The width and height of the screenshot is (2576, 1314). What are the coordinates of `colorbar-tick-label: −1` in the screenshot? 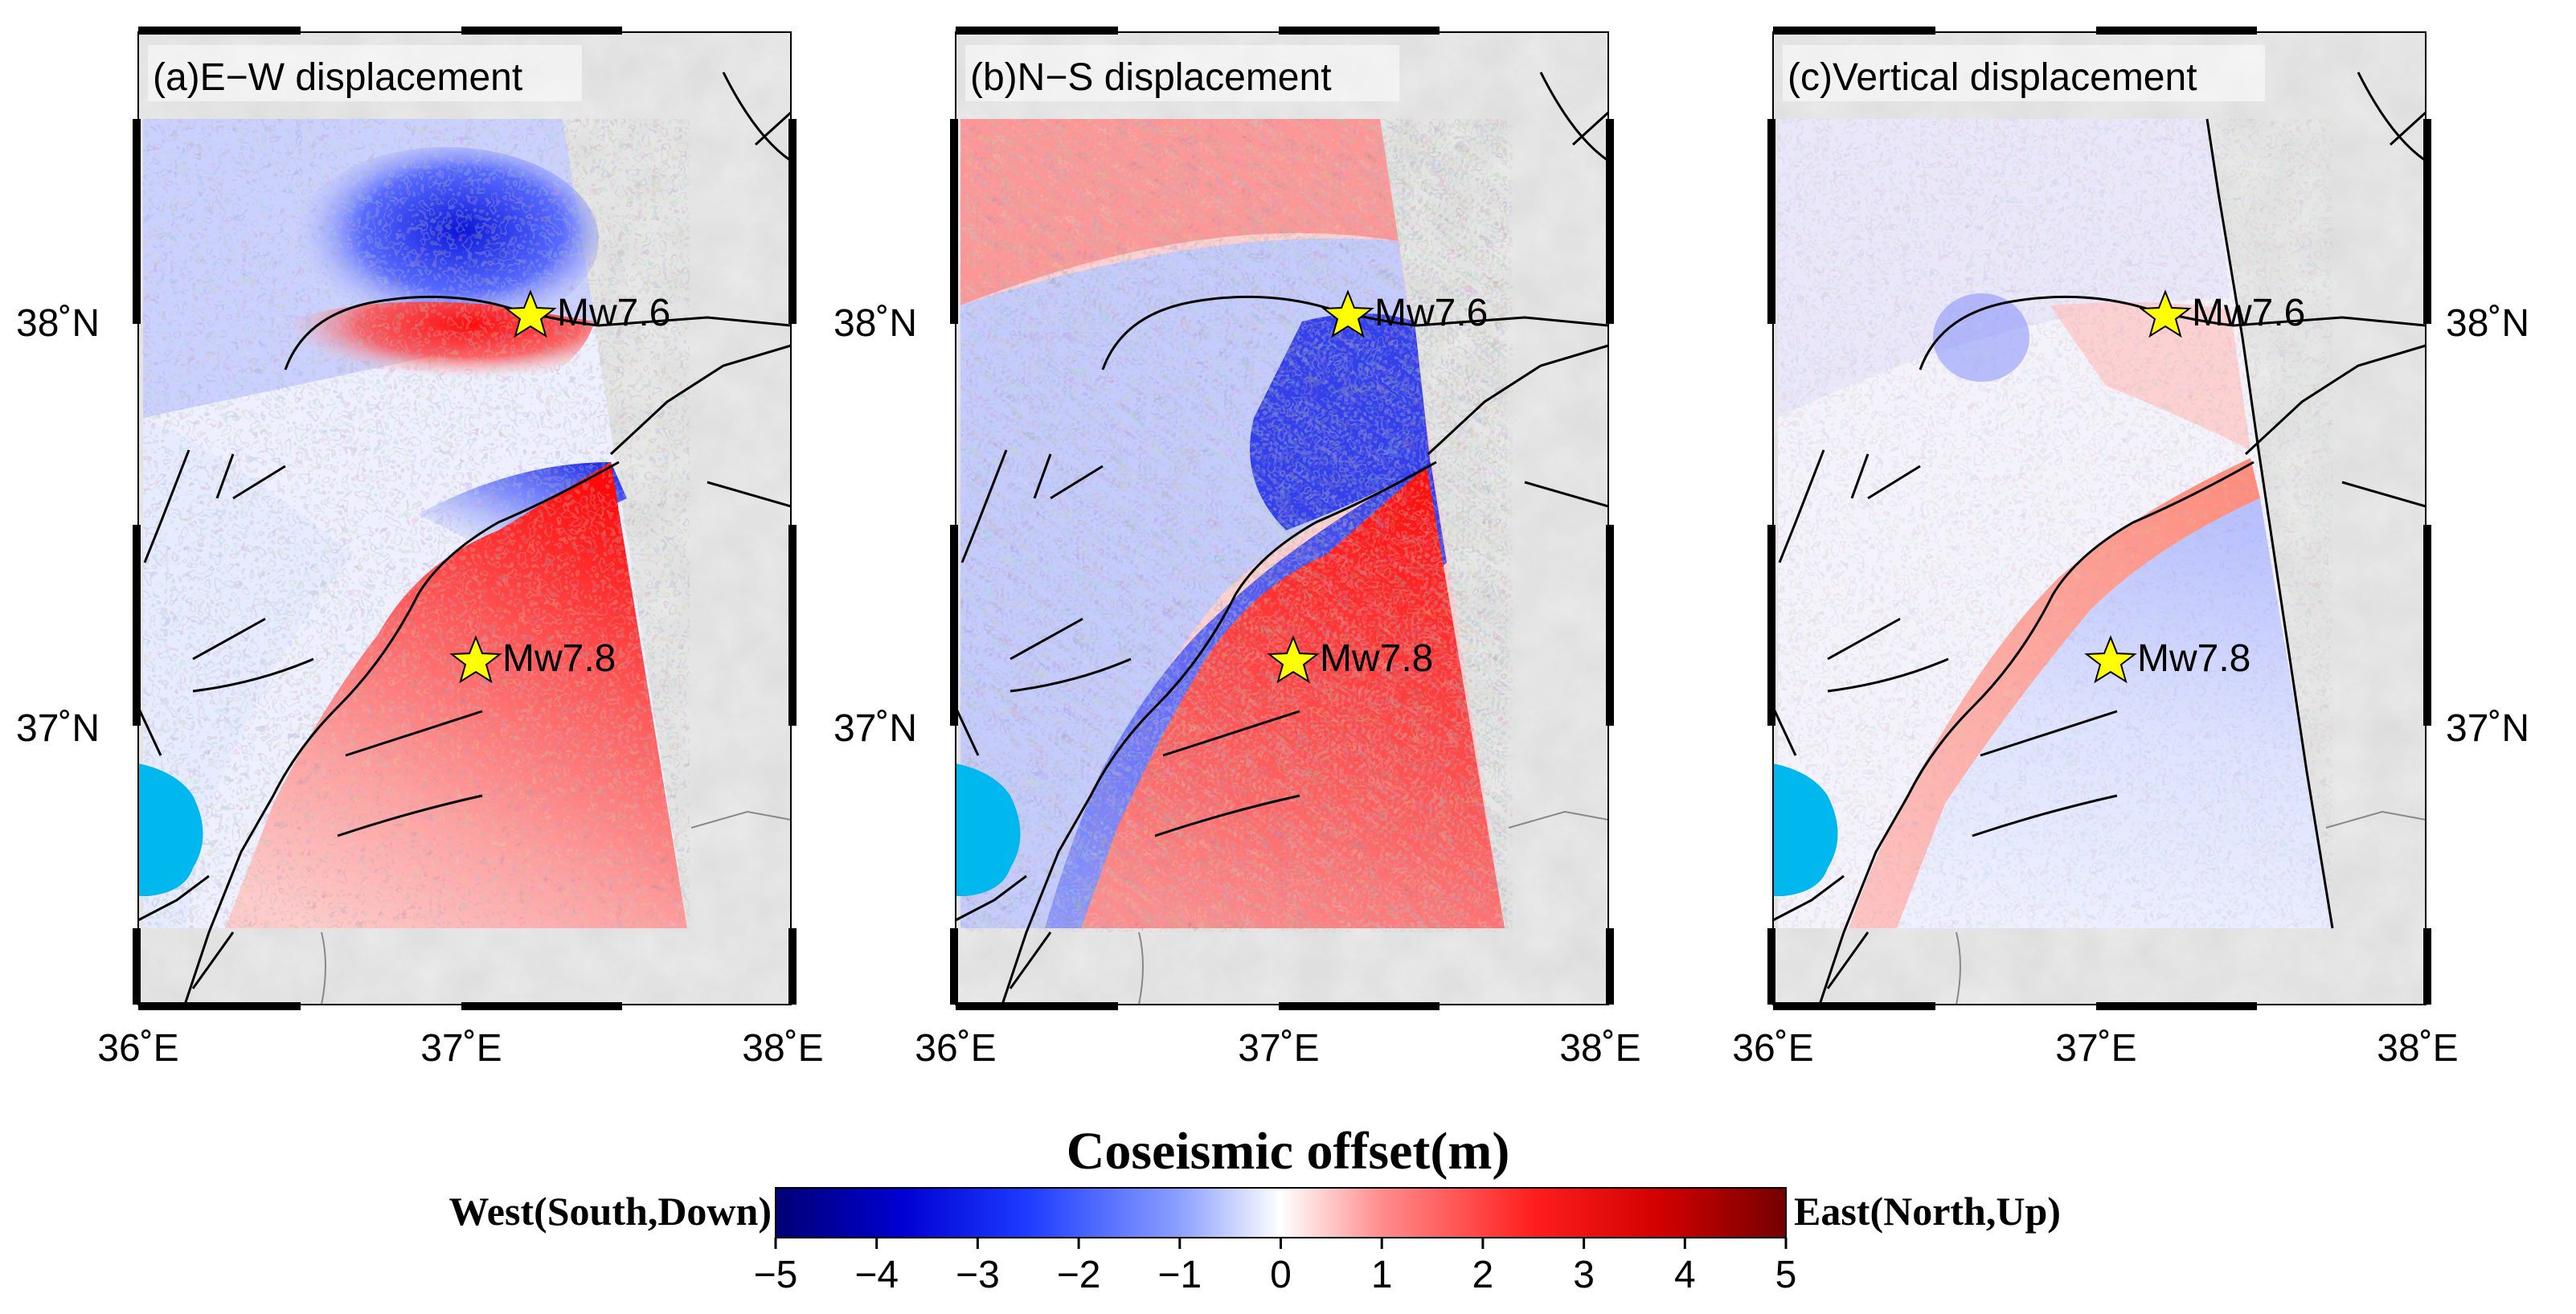 It's located at (1179, 1275).